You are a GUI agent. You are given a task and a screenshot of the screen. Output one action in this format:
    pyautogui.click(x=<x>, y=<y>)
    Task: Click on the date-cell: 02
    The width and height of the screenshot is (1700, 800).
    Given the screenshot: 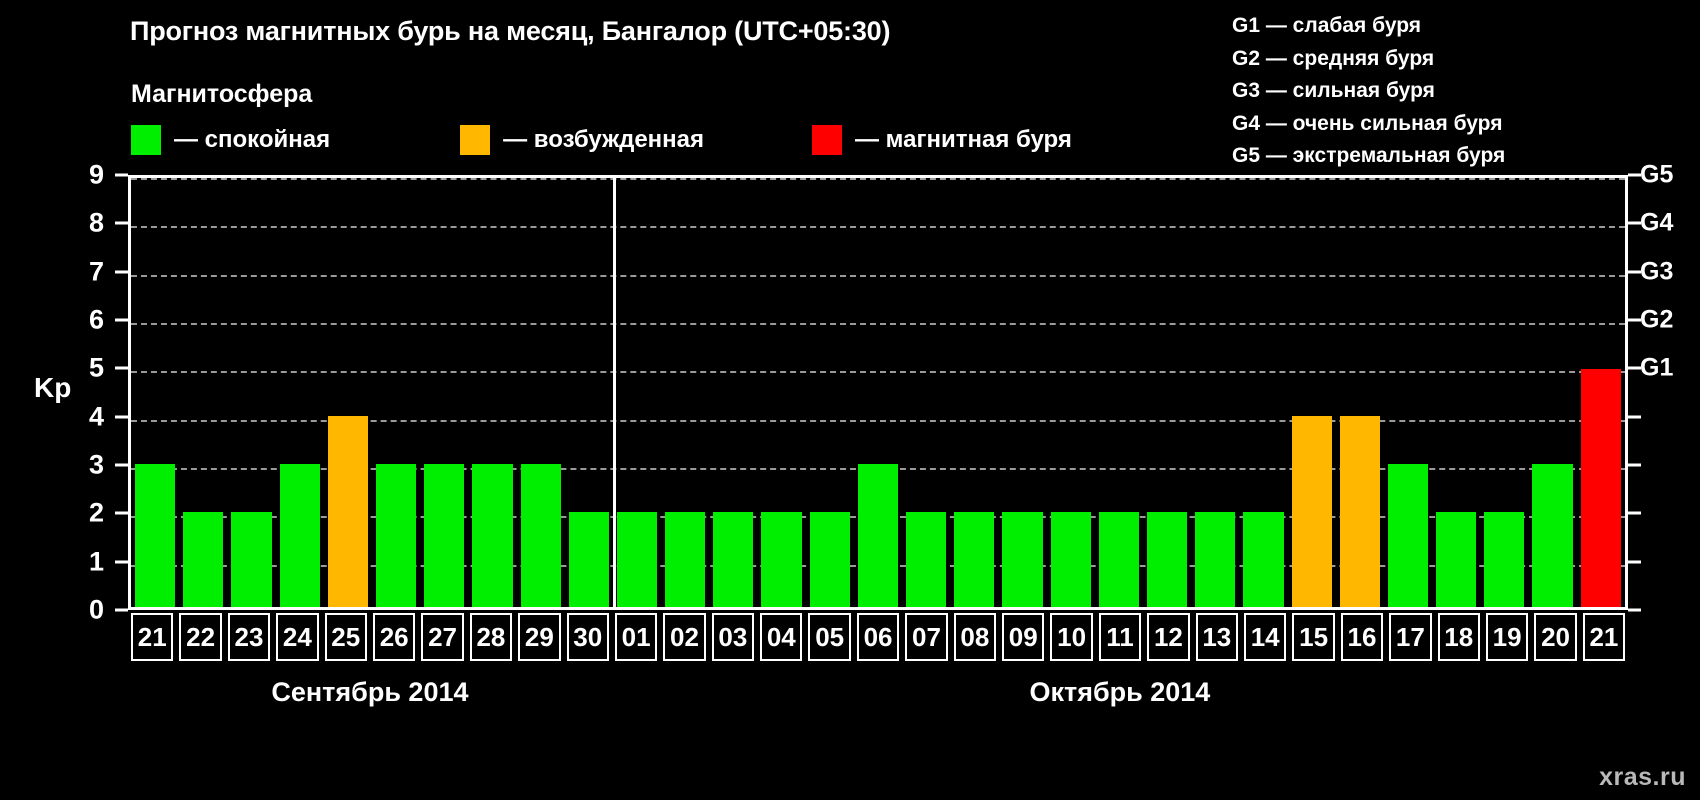 What is the action you would take?
    pyautogui.click(x=684, y=637)
    